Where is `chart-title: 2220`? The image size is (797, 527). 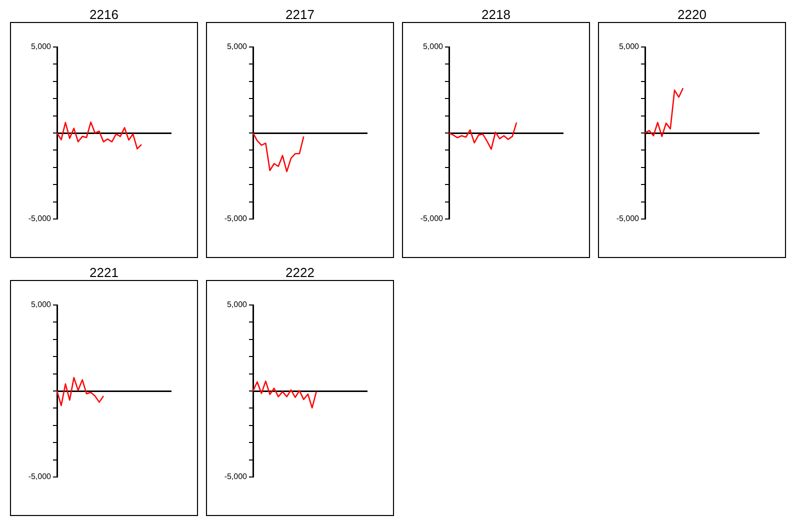 chart-title: 2220 is located at coordinates (692, 14).